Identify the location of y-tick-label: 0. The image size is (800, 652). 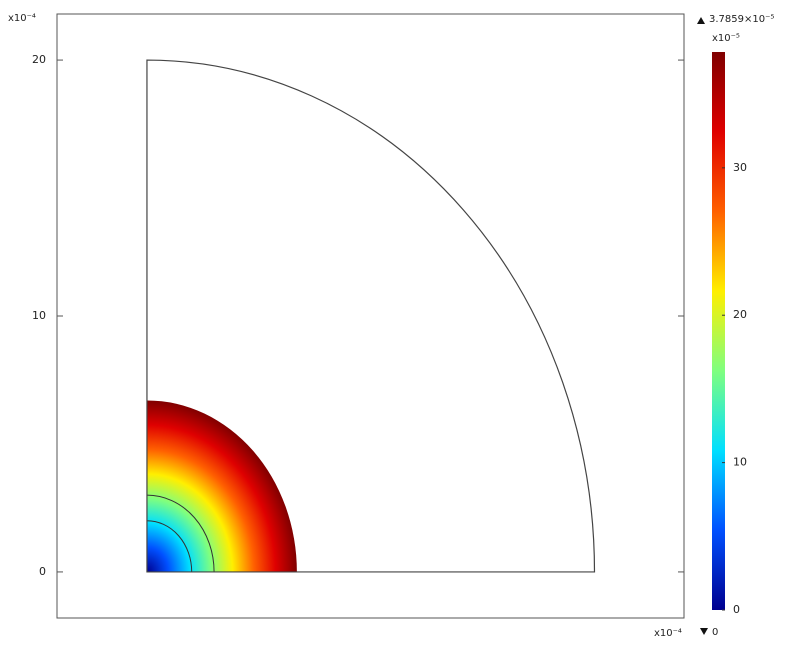
(42, 571).